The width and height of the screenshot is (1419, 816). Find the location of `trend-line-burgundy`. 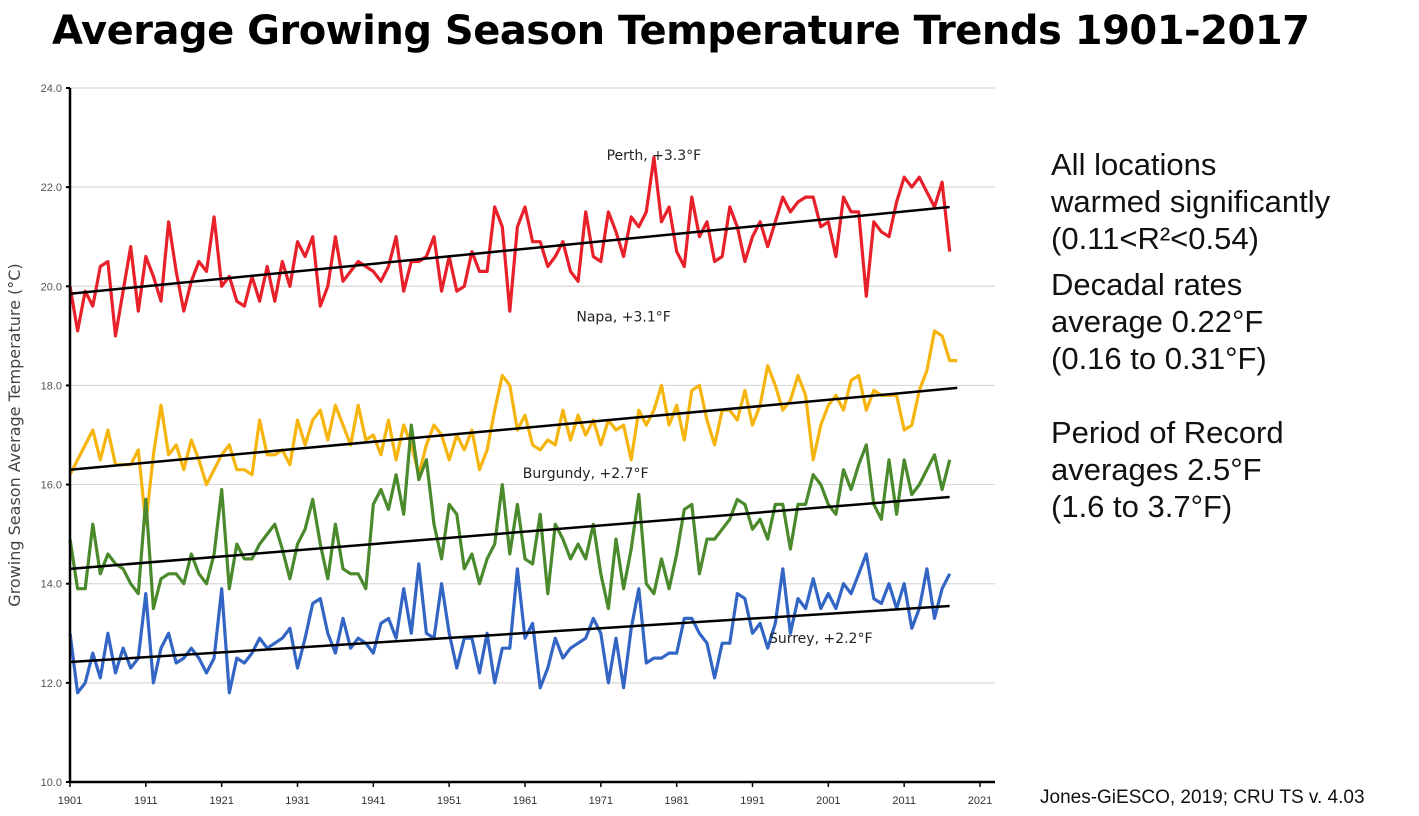

trend-line-burgundy is located at coordinates (509, 533).